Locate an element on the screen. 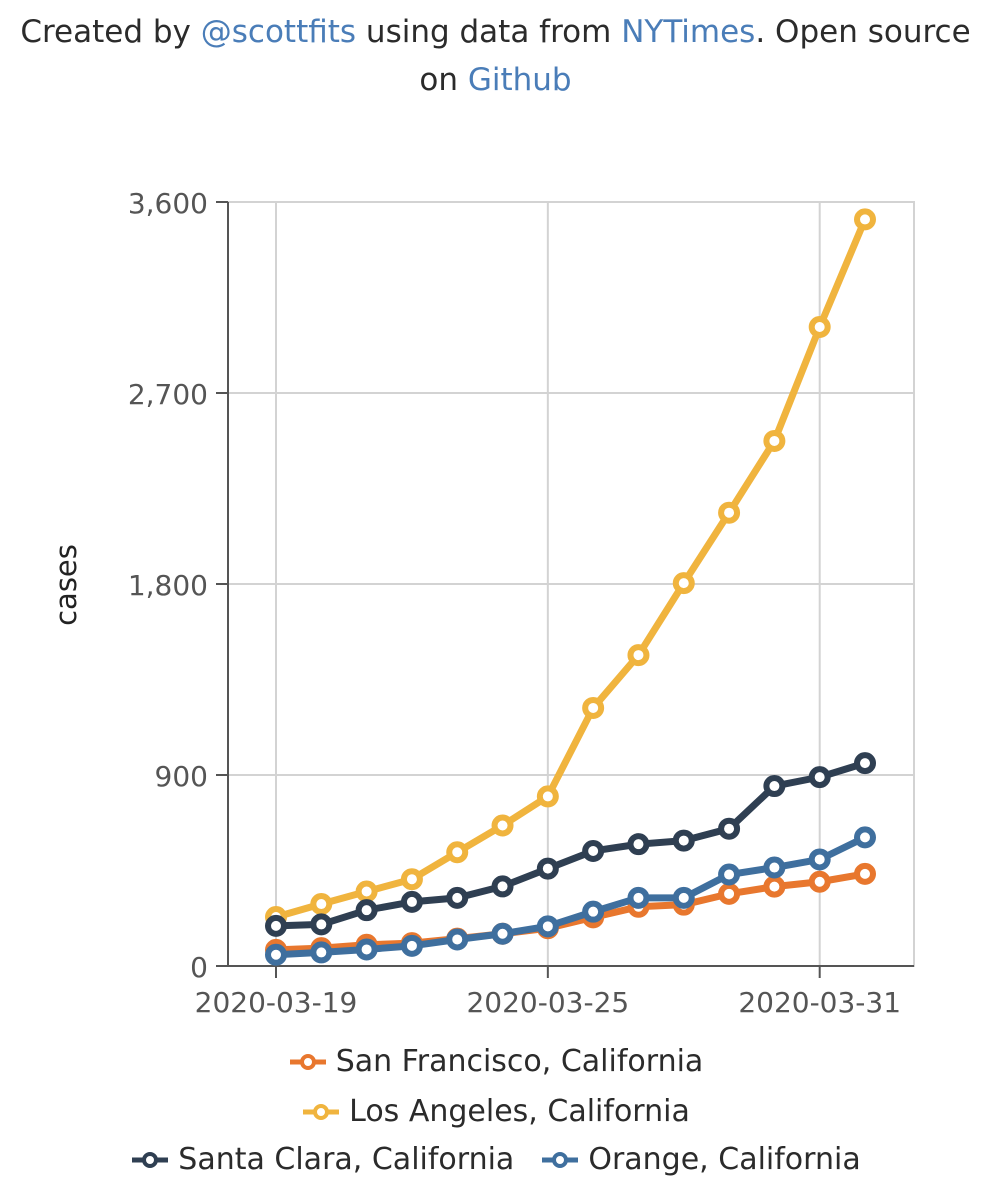 The width and height of the screenshot is (991, 1200). legend-item: Santa Clara, California is located at coordinates (322, 1159).